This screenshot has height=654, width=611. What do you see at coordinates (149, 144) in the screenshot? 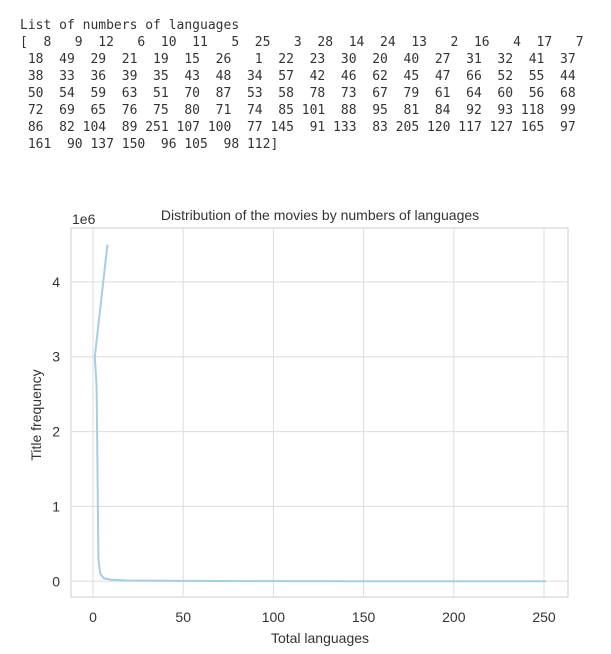
I see `array-line: 161 90 137 150 96 105 98 112]` at bounding box center [149, 144].